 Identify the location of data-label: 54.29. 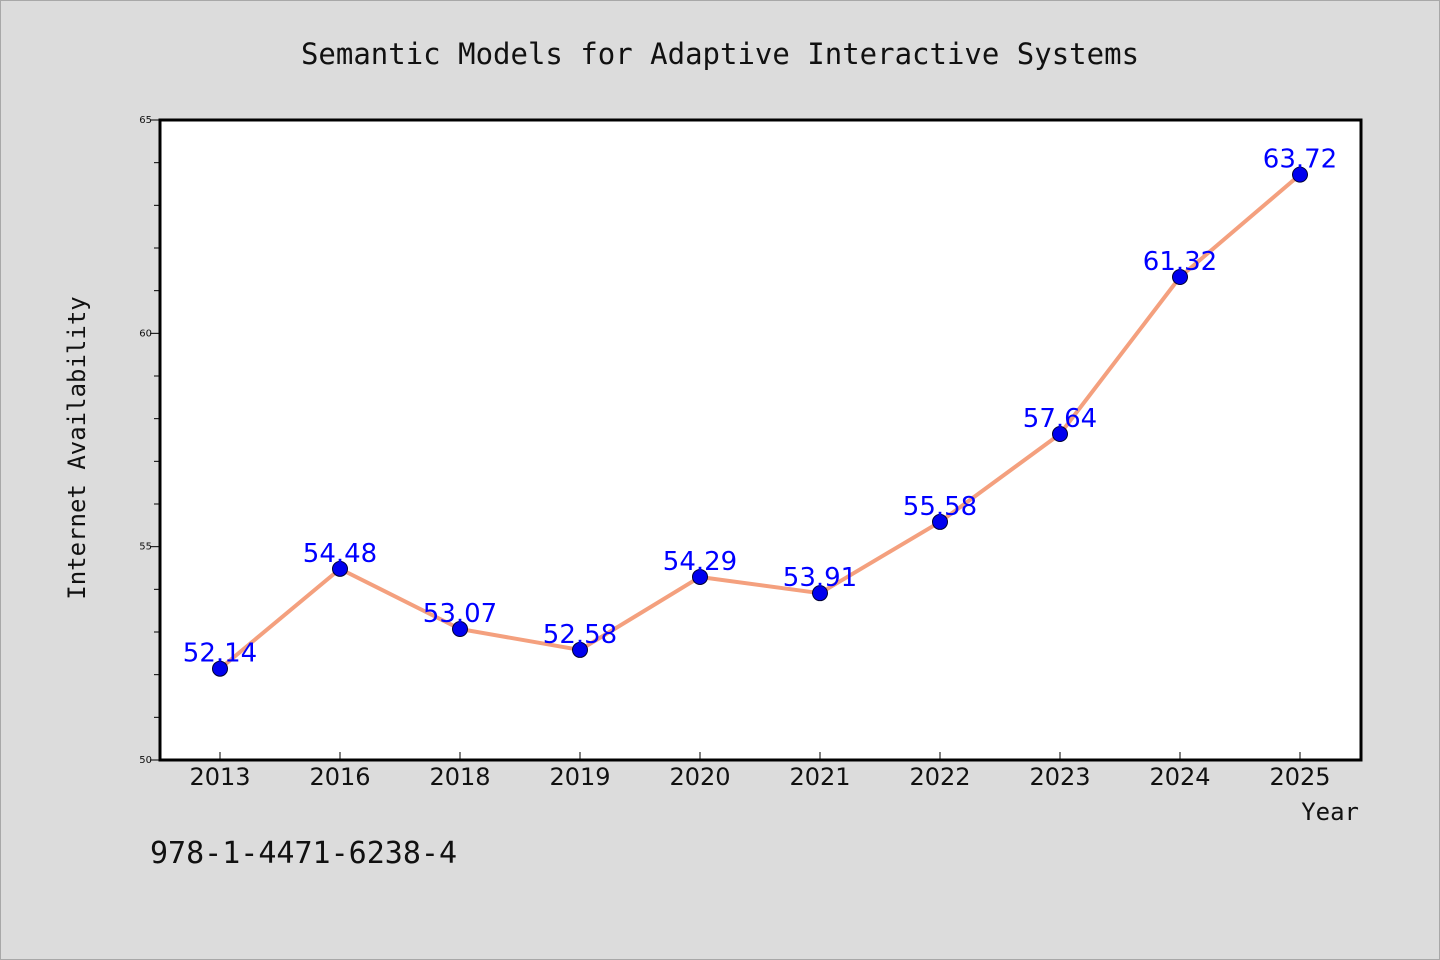
(700, 562).